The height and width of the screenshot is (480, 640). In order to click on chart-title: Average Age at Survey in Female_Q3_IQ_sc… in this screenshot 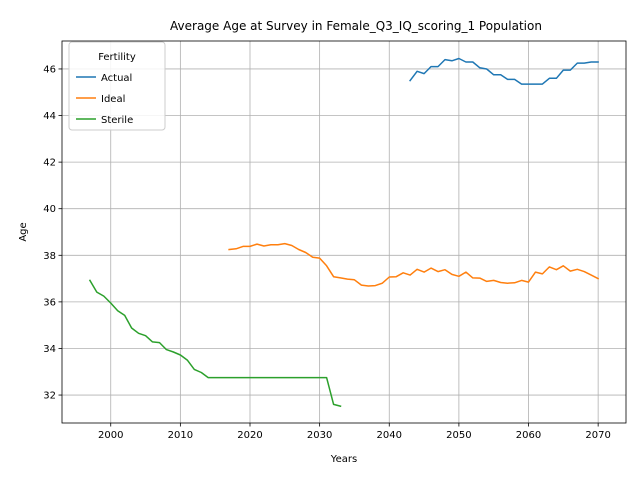, I will do `click(356, 26)`.